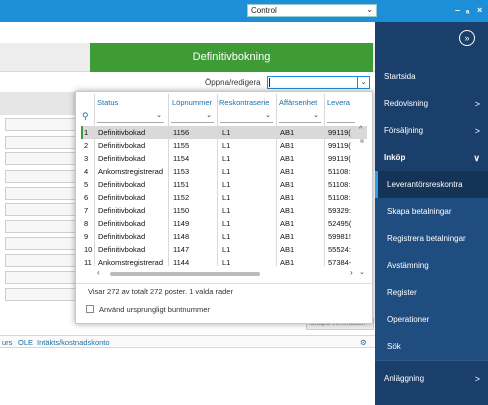 Image resolution: width=488 pixels, height=405 pixels. Describe the element at coordinates (312, 10) in the screenshot. I see `control-combo: Control ⌄` at that location.